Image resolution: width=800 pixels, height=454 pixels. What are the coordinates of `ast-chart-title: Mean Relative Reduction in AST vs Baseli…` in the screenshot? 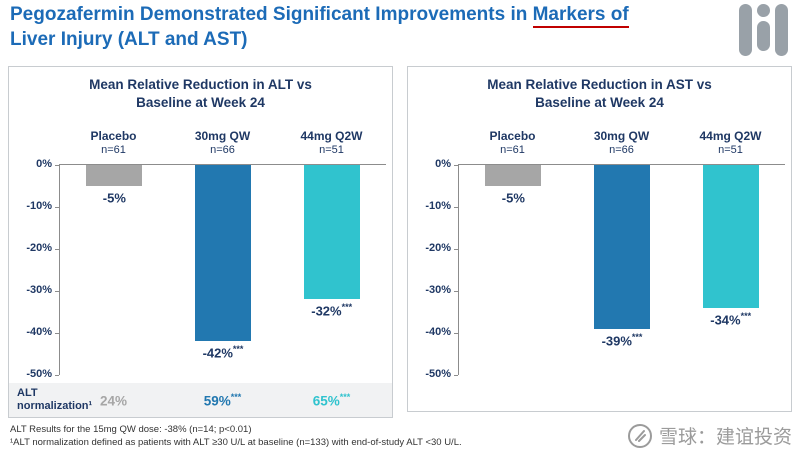 It's located at (599, 93).